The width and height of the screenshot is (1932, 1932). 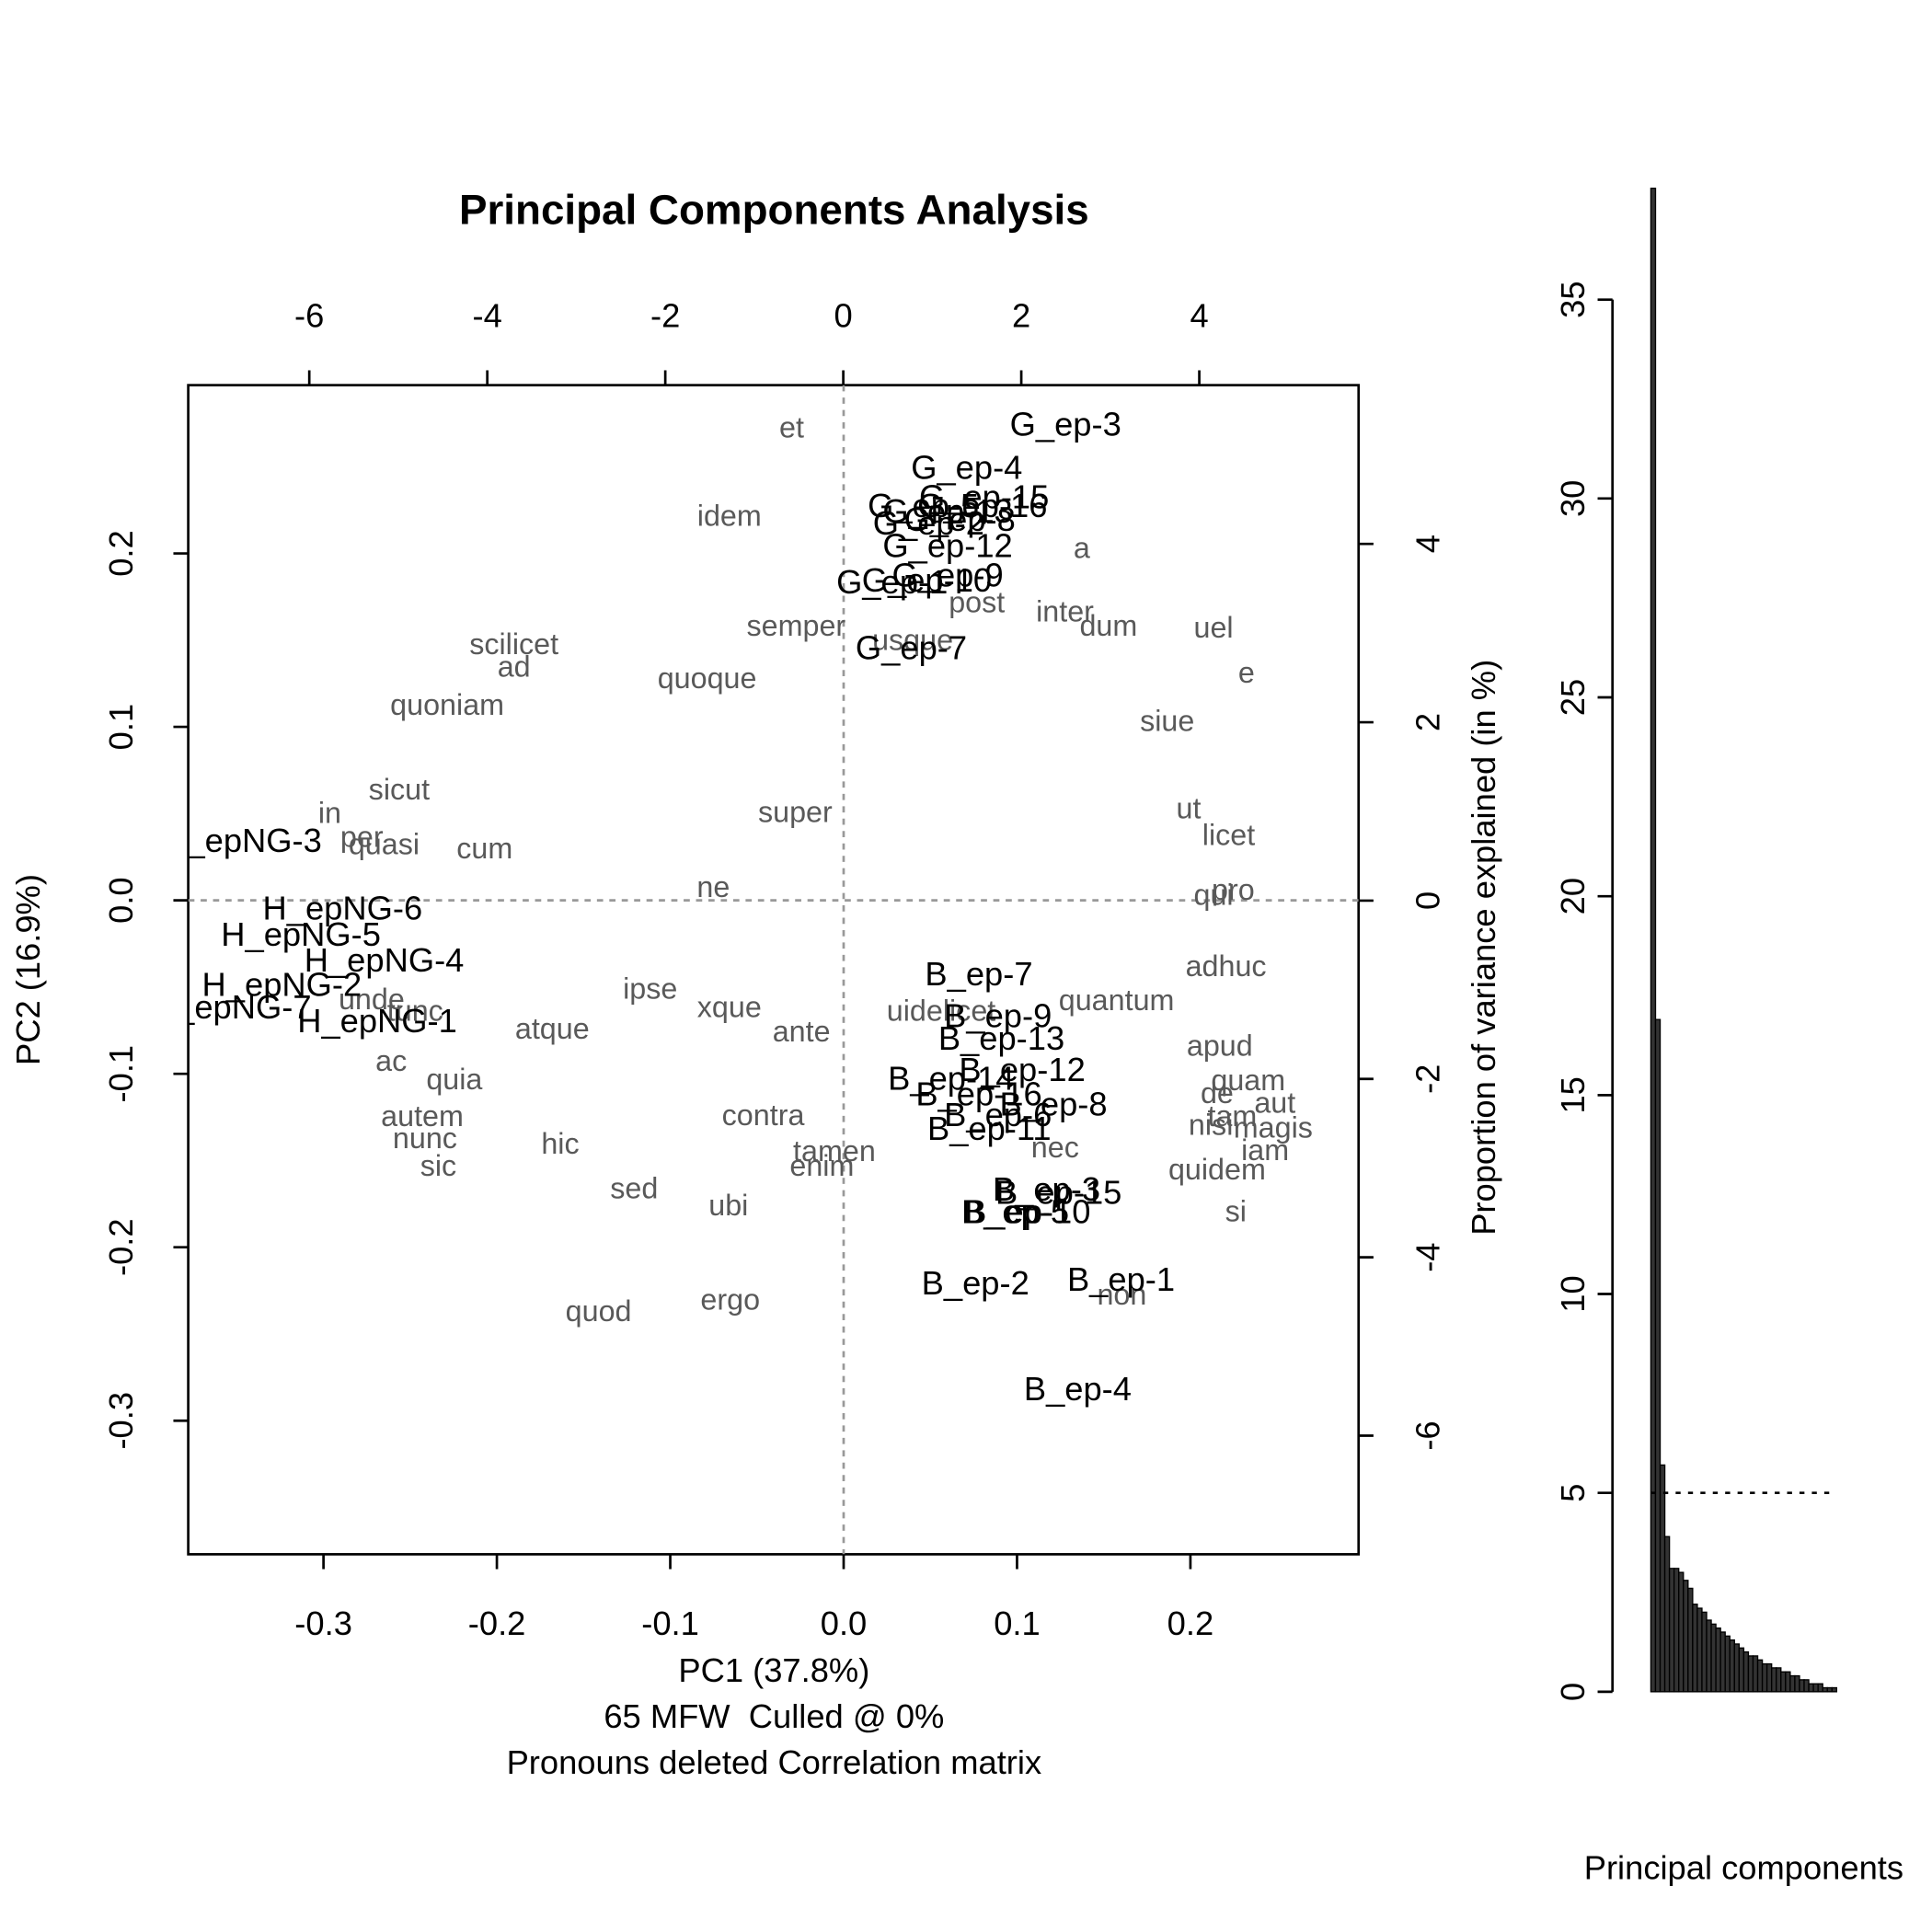 I want to click on x-tick-label: -0.3, so click(x=323, y=1623).